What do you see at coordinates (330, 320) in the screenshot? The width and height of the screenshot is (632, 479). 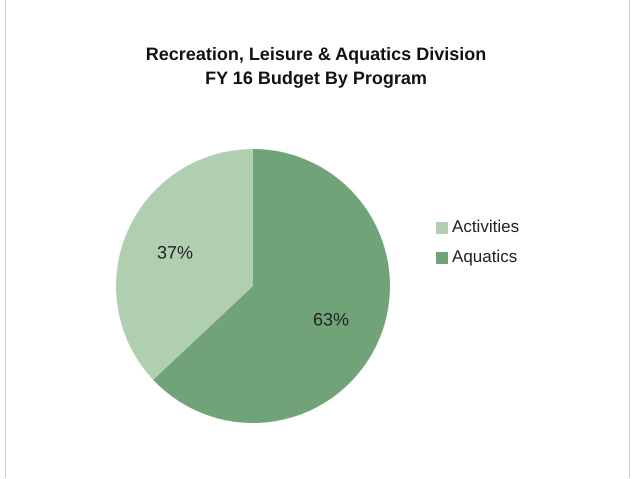 I see `data-label: 63%` at bounding box center [330, 320].